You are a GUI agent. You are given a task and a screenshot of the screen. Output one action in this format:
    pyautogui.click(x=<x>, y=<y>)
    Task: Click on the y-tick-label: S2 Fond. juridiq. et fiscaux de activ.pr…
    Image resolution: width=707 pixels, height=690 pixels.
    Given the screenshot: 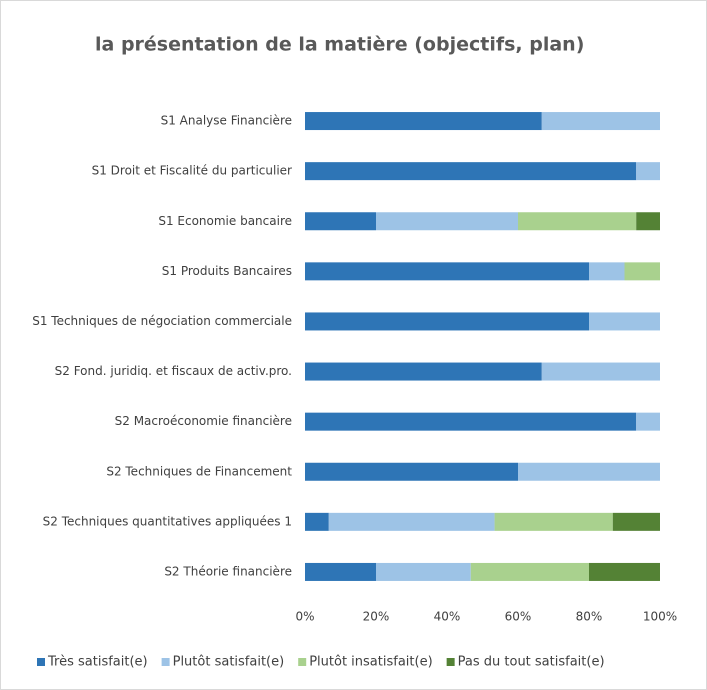 What is the action you would take?
    pyautogui.click(x=173, y=371)
    